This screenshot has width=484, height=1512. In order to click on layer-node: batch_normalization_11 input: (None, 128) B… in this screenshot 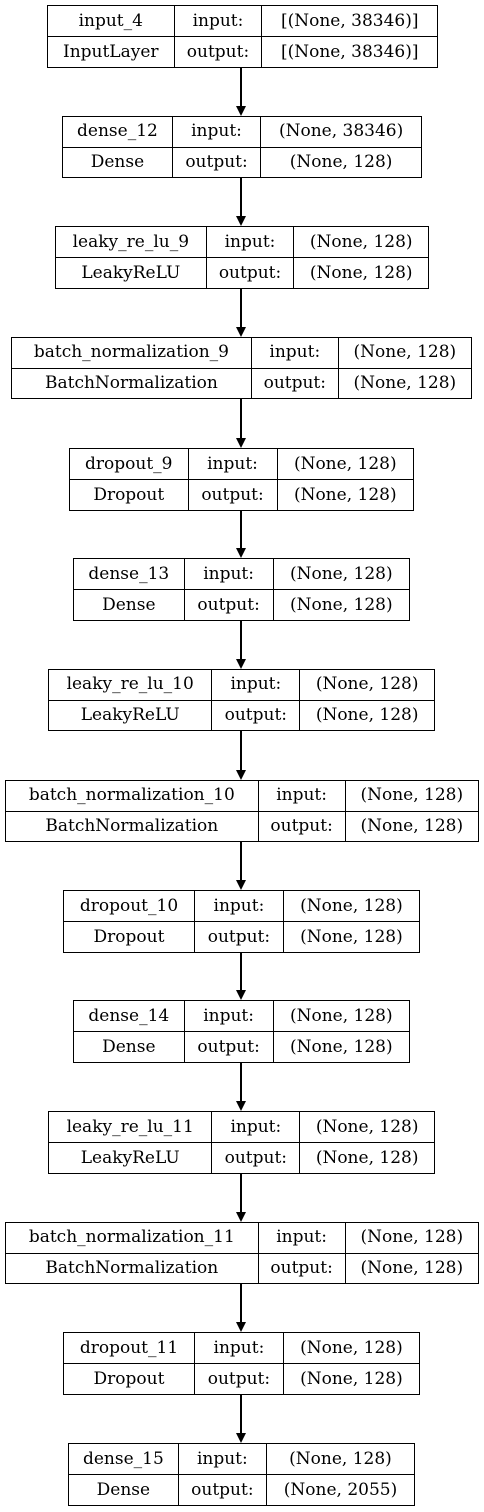, I will do `click(242, 1253)`.